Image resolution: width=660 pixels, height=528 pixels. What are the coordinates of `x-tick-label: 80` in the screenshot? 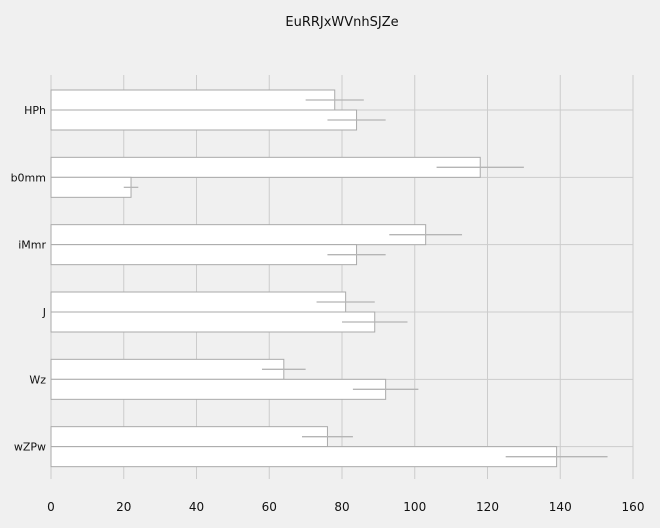 It's located at (341, 507).